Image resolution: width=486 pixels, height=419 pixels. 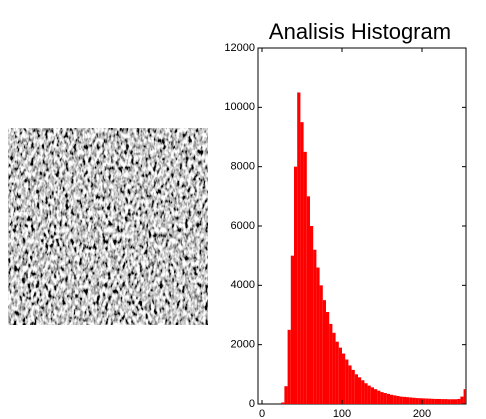 I want to click on x-tick-label: 100, so click(x=342, y=413).